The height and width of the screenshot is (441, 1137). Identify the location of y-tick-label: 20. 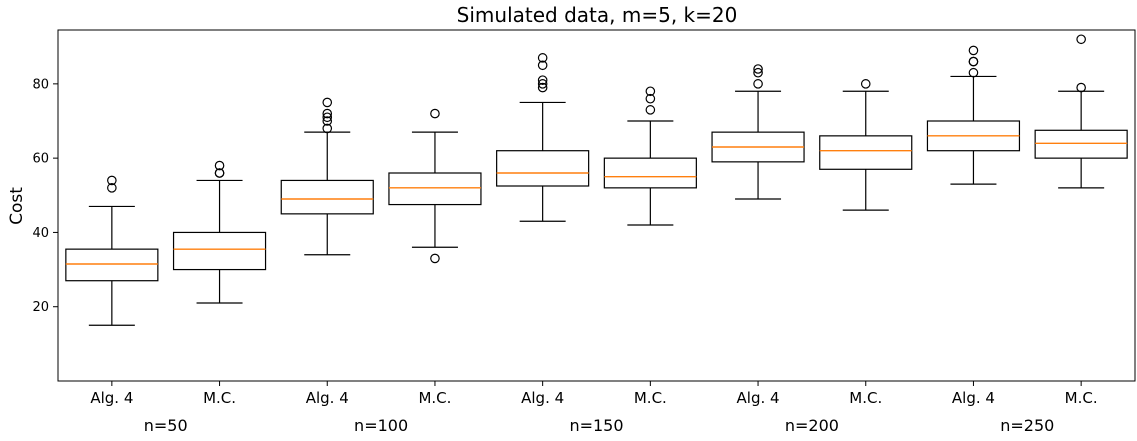
(40, 307).